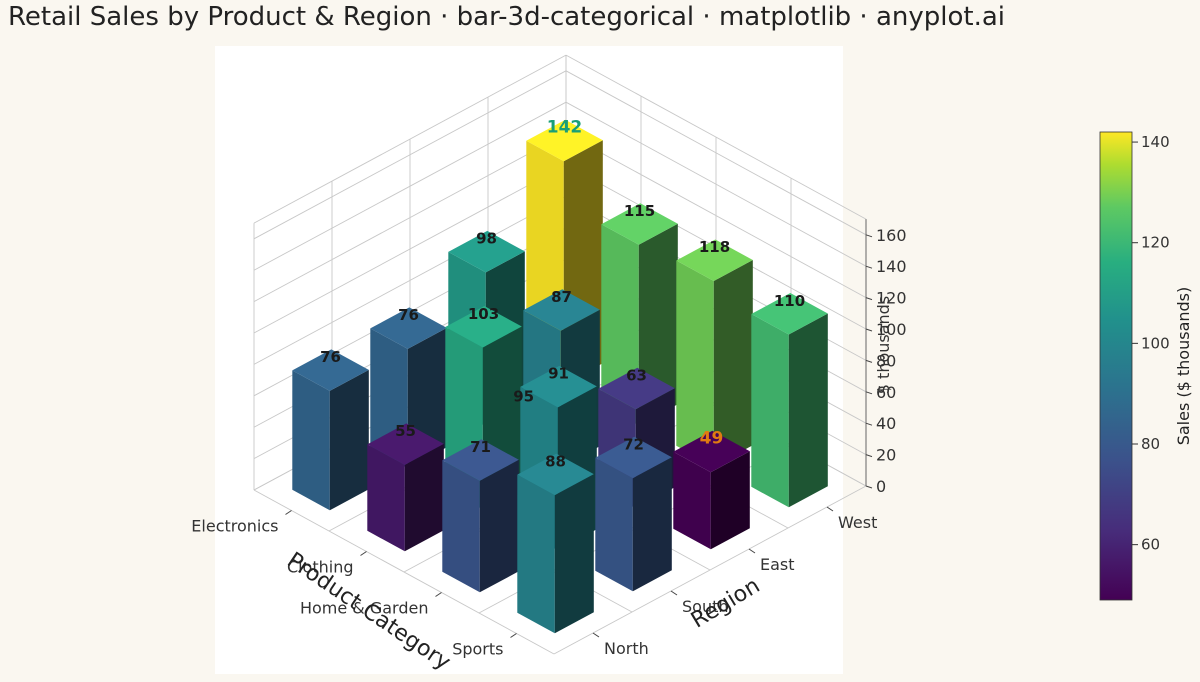  Describe the element at coordinates (639, 211) in the screenshot. I see `bar-value-label: 115` at that location.